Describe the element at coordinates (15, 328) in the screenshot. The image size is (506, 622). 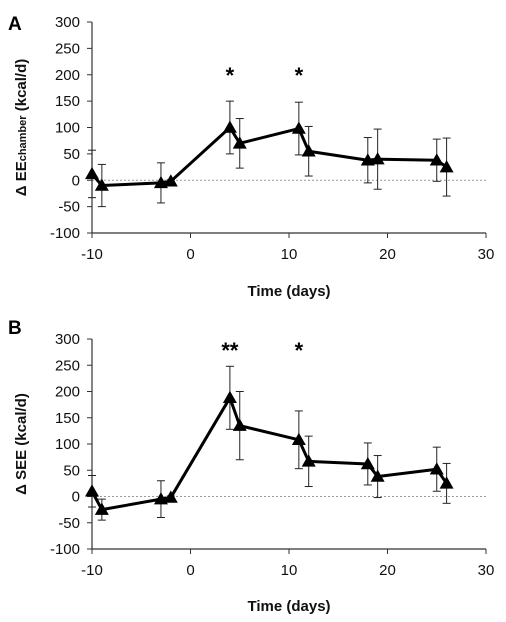
I see `panel-b-label: B` at that location.